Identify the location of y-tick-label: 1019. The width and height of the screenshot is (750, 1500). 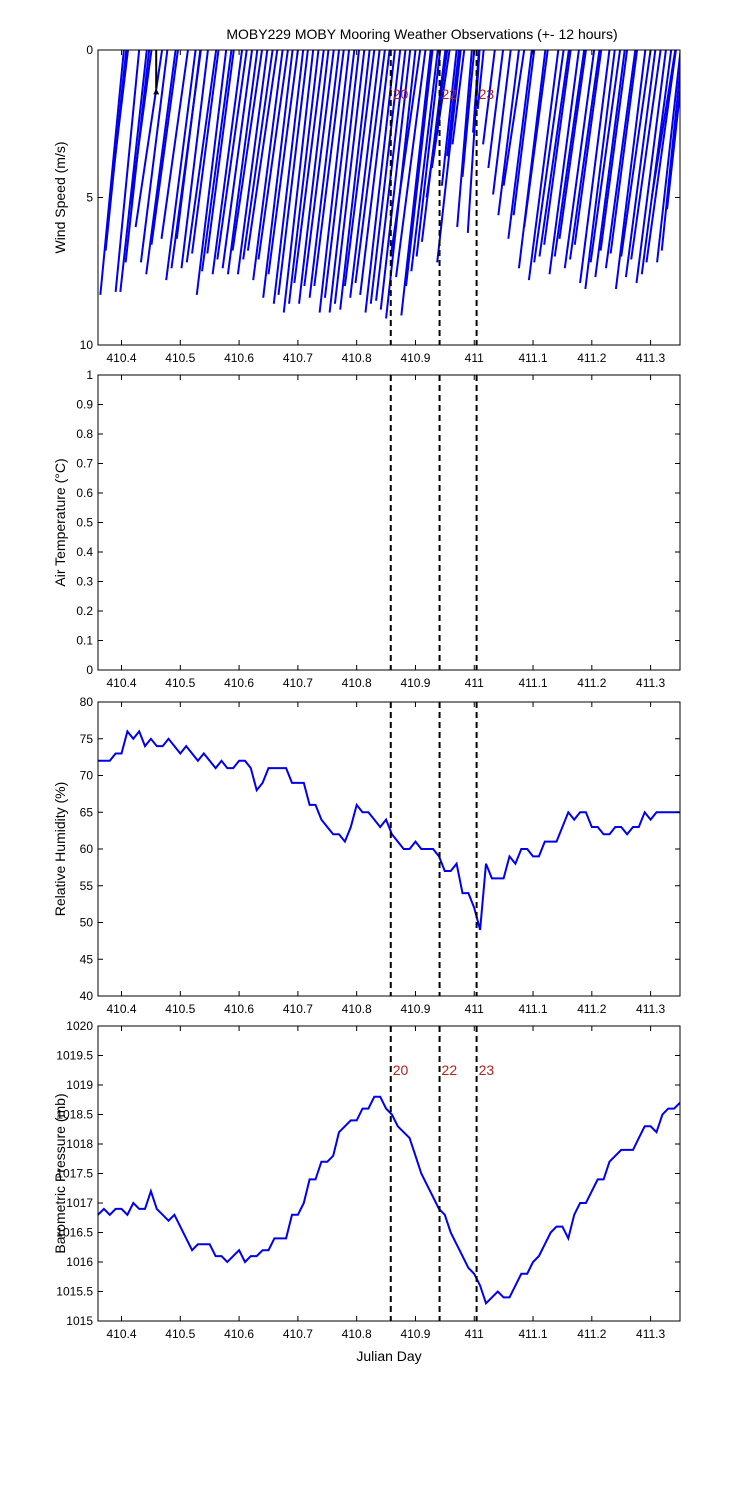
(79, 1085).